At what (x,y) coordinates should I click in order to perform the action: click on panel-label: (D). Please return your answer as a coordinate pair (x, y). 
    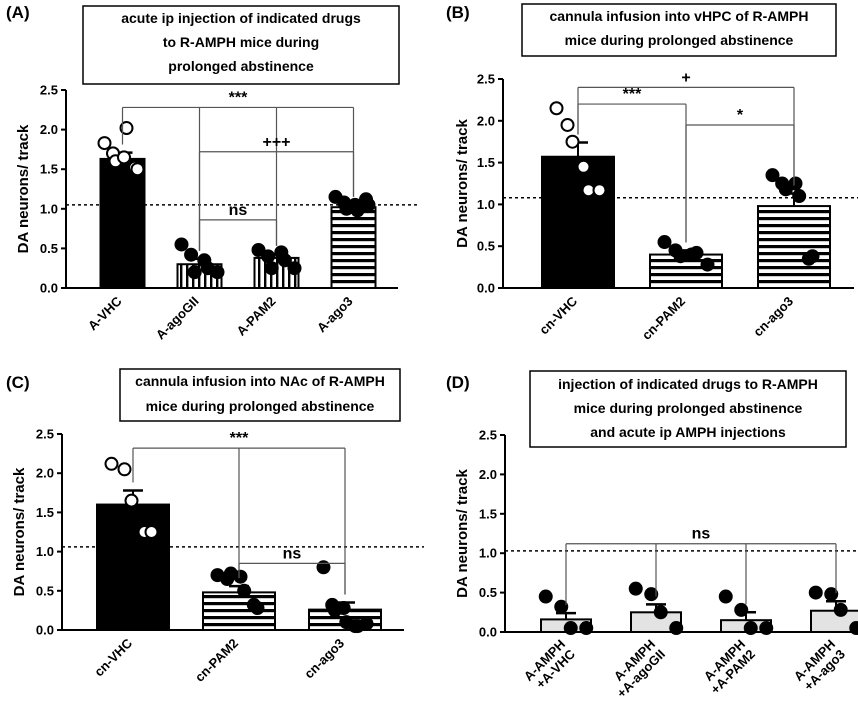
    Looking at the image, I should click on (458, 382).